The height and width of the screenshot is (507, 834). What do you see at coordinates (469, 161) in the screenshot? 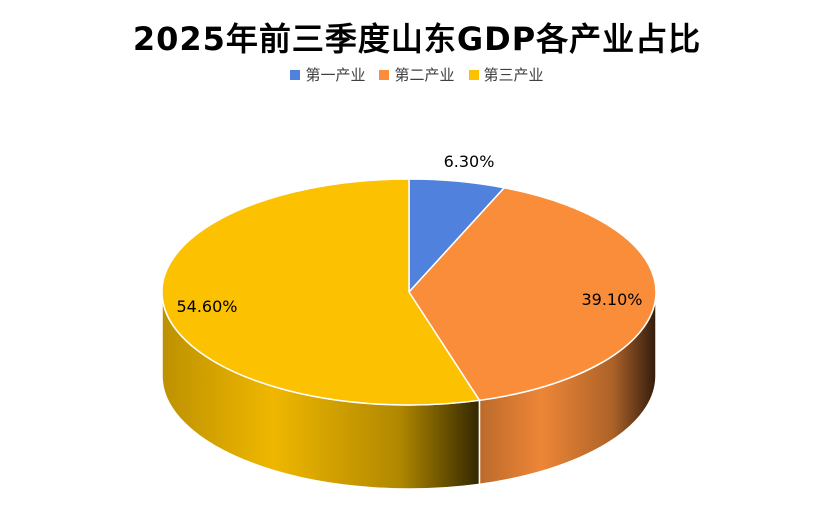
I see `data-label-primary: 6.30%` at bounding box center [469, 161].